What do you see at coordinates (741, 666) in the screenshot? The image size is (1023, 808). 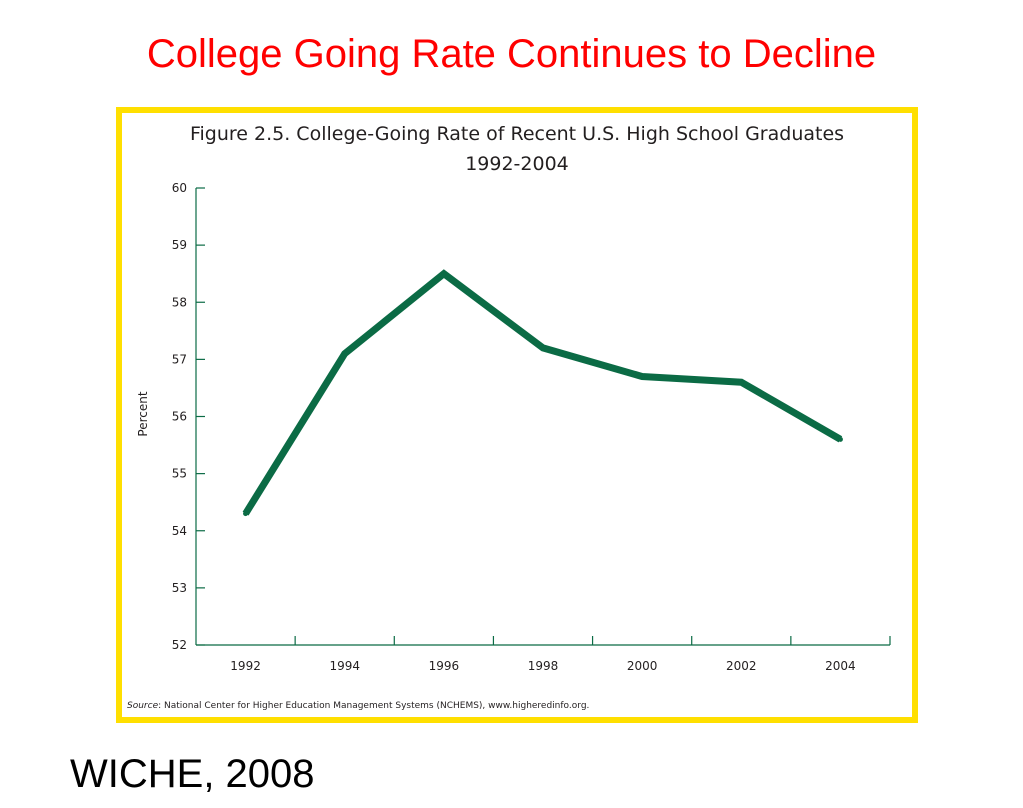 I see `x-tick-label: 2002` at bounding box center [741, 666].